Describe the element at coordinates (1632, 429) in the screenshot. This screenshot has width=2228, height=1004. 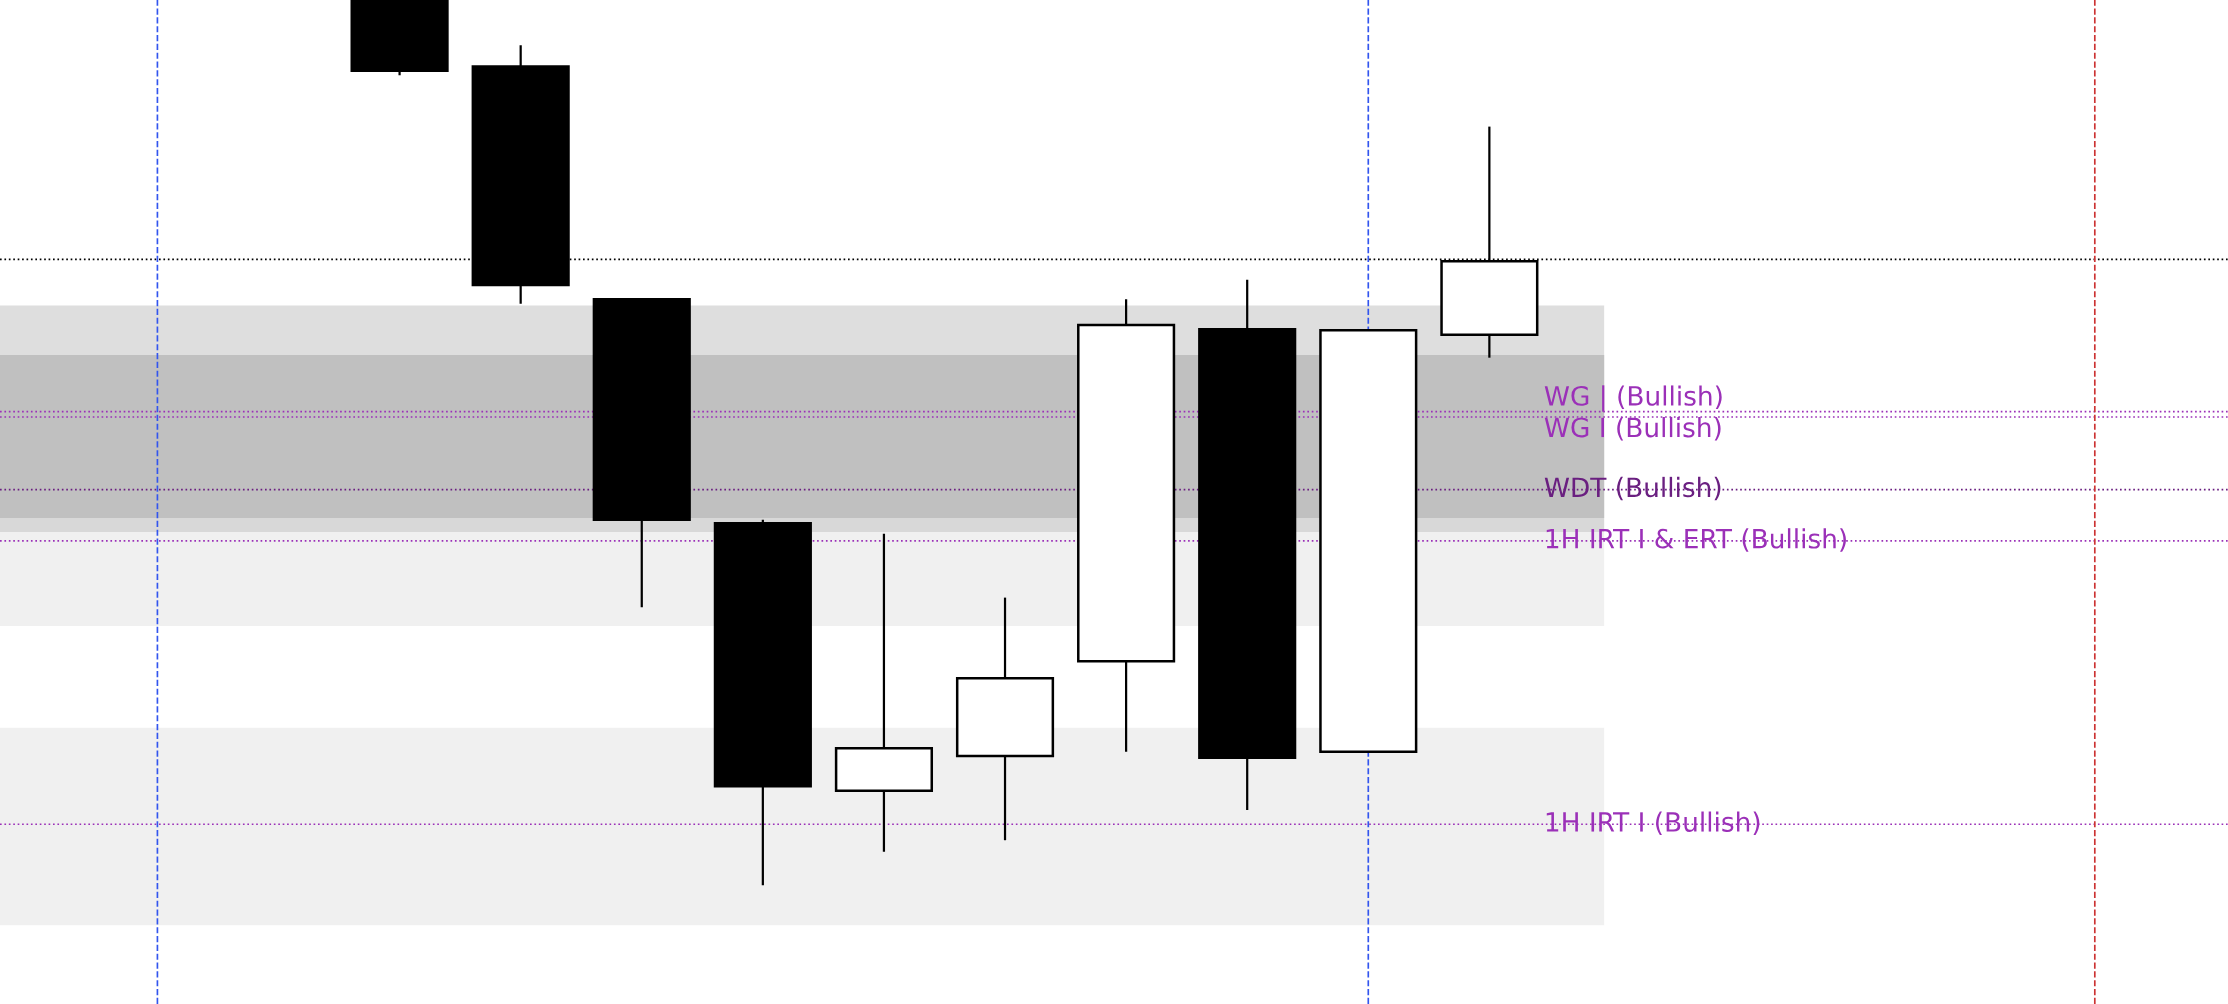
I see `ref-line-label: WG I (Bullish)` at that location.